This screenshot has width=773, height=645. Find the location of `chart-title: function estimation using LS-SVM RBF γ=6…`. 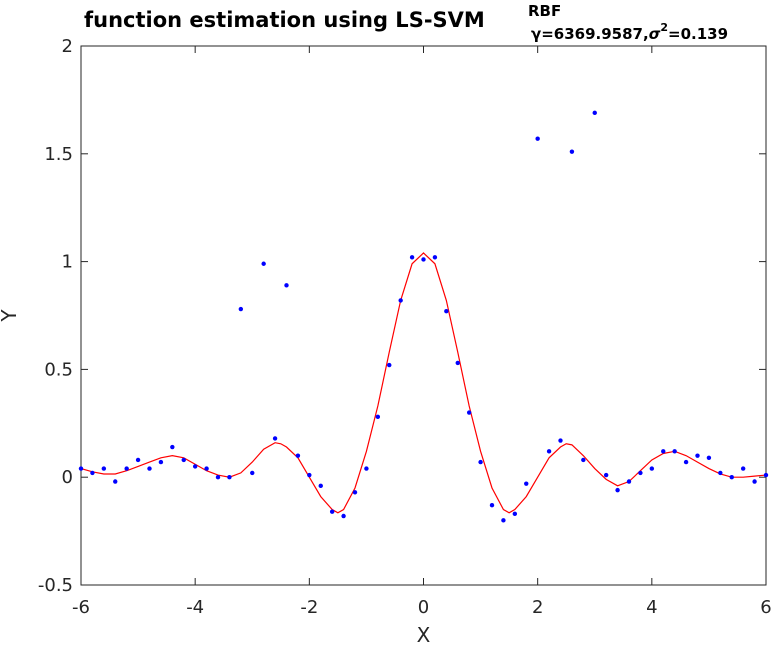

chart-title: function estimation using LS-SVM RBF γ=6… is located at coordinates (406, 22).